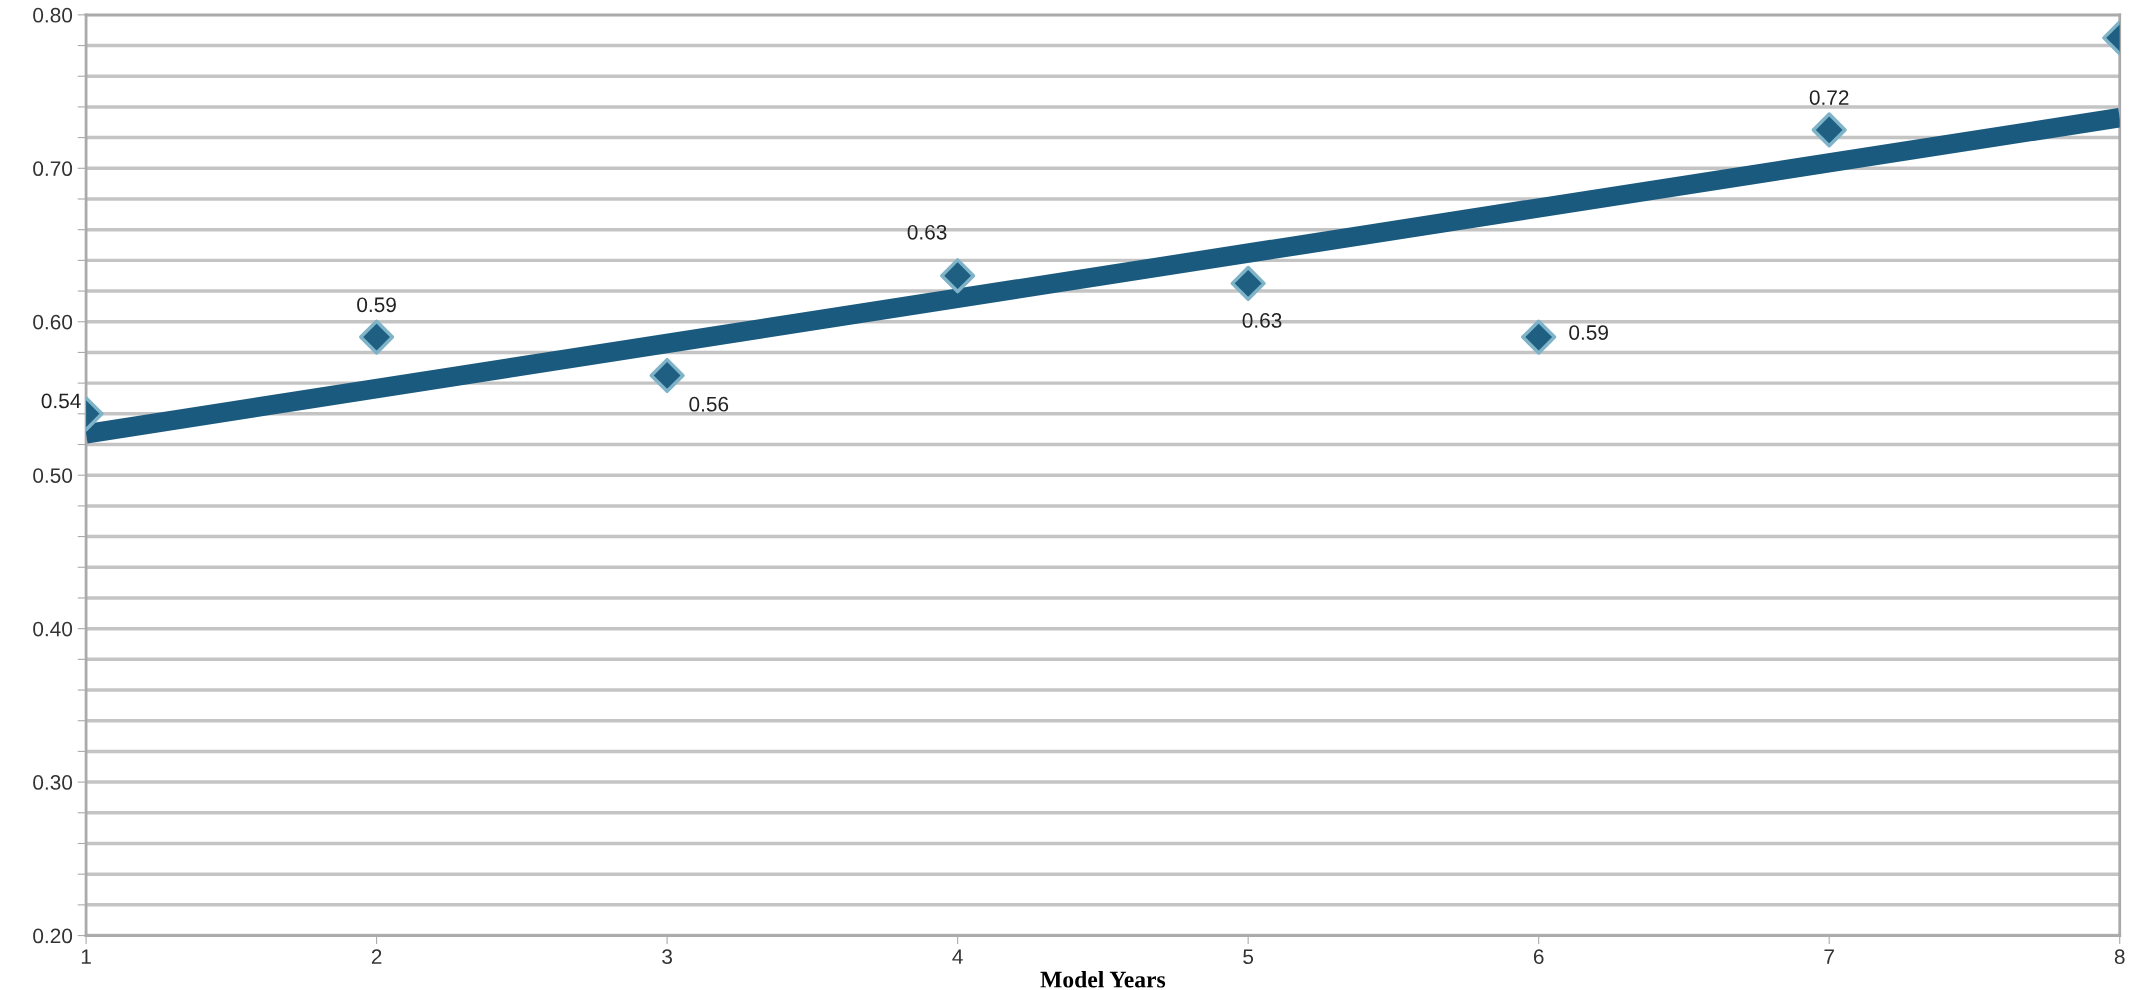 The image size is (2152, 990). Describe the element at coordinates (2119, 957) in the screenshot. I see `x-tick-label: 8` at that location.